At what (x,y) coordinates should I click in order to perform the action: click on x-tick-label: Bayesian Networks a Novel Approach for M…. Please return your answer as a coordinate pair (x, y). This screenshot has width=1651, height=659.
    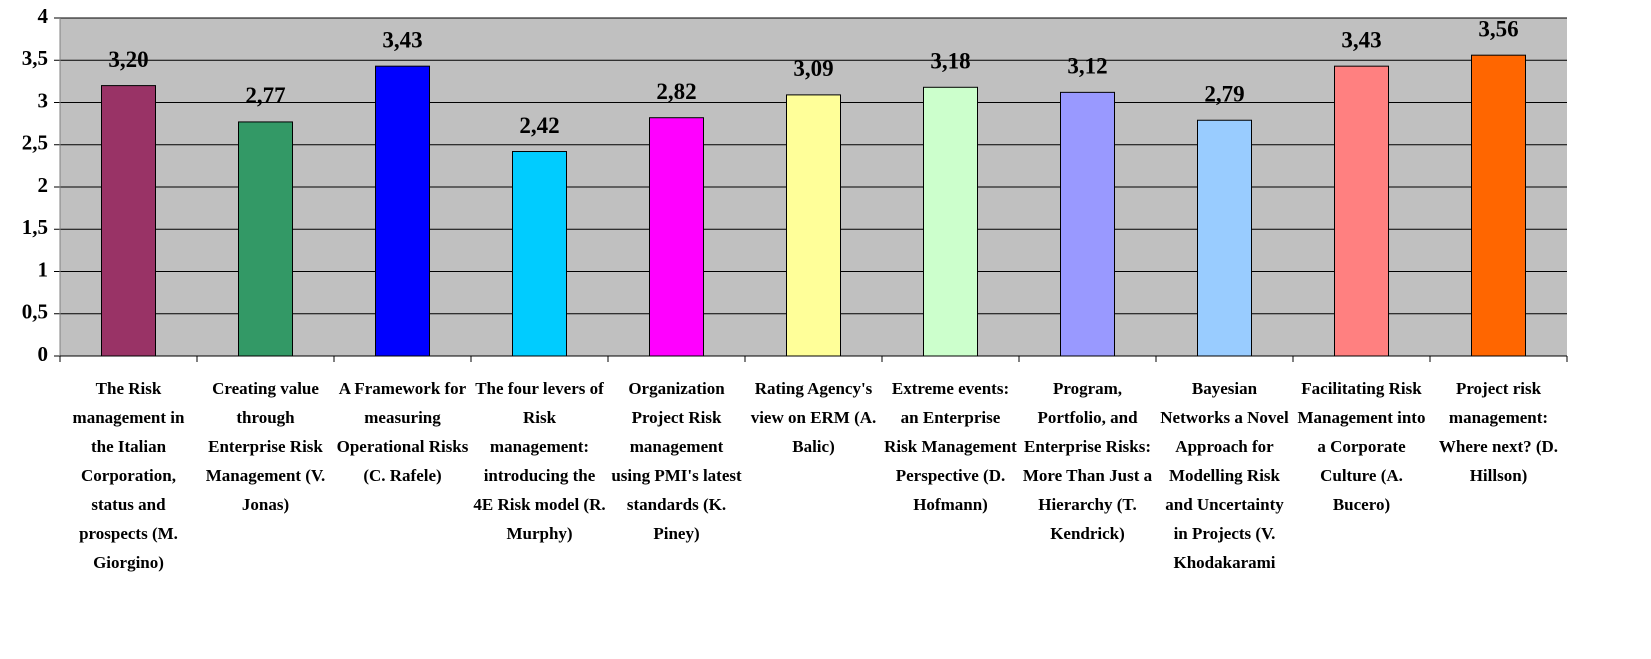
    Looking at the image, I should click on (1224, 475).